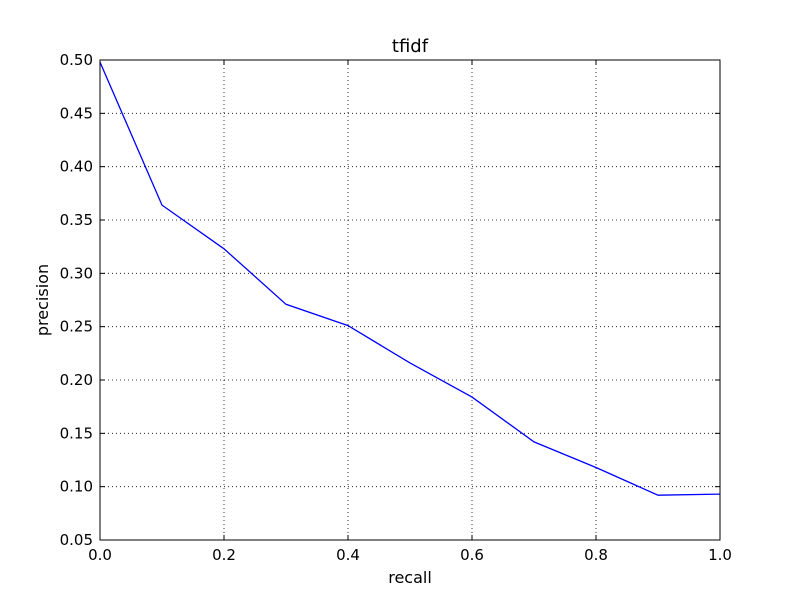  Describe the element at coordinates (596, 555) in the screenshot. I see `x-tick-label: 0.8` at that location.